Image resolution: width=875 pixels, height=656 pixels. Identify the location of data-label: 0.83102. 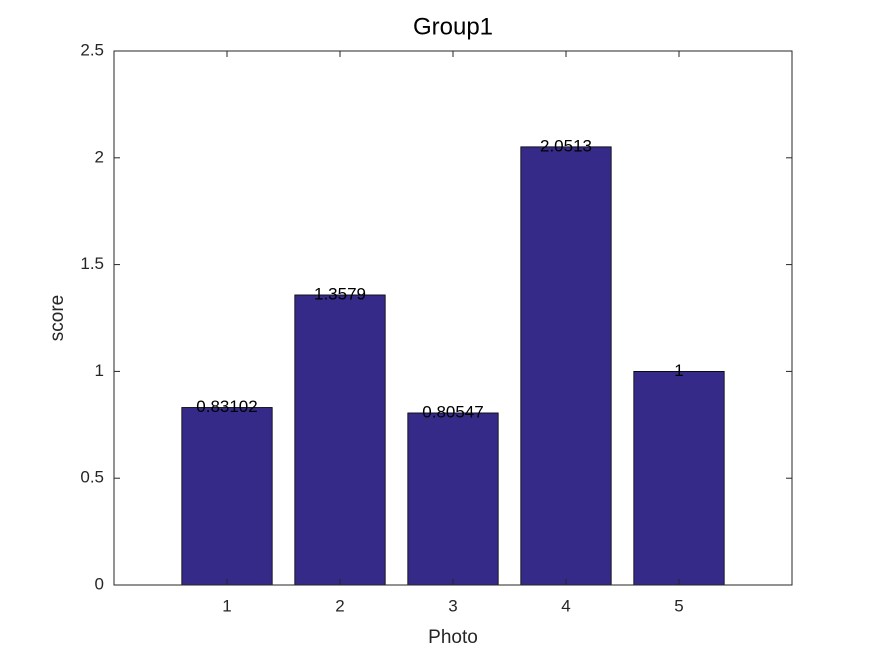
(226, 406).